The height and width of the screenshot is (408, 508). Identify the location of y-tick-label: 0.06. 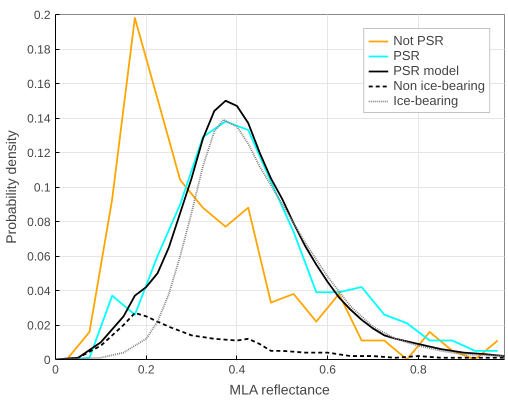
(39, 257).